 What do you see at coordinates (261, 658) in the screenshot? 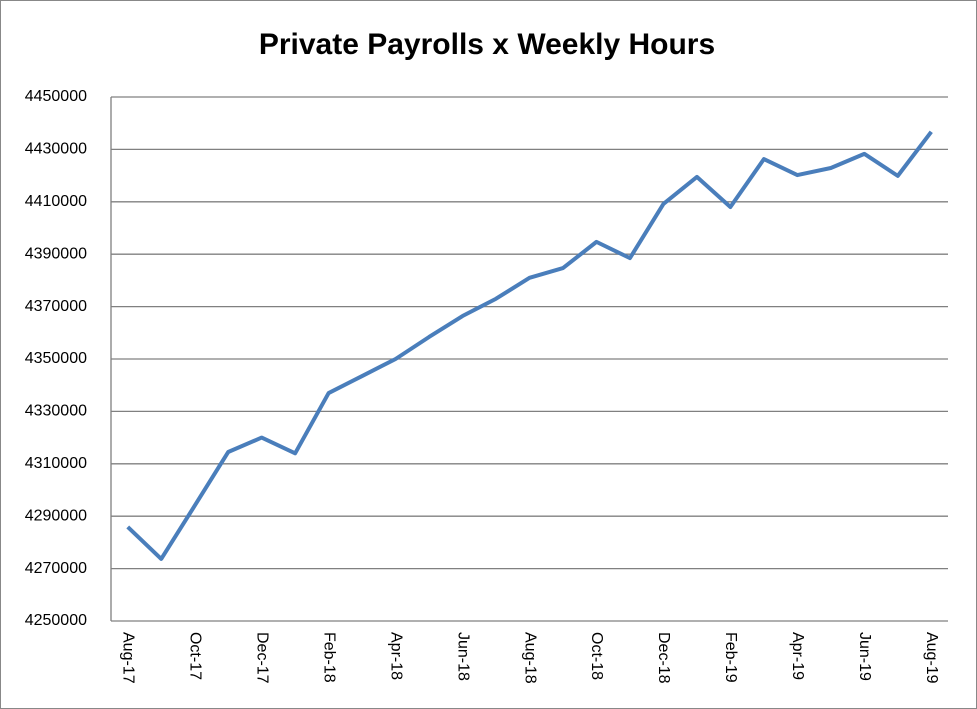
I see `x-tick-label: Dec-17` at bounding box center [261, 658].